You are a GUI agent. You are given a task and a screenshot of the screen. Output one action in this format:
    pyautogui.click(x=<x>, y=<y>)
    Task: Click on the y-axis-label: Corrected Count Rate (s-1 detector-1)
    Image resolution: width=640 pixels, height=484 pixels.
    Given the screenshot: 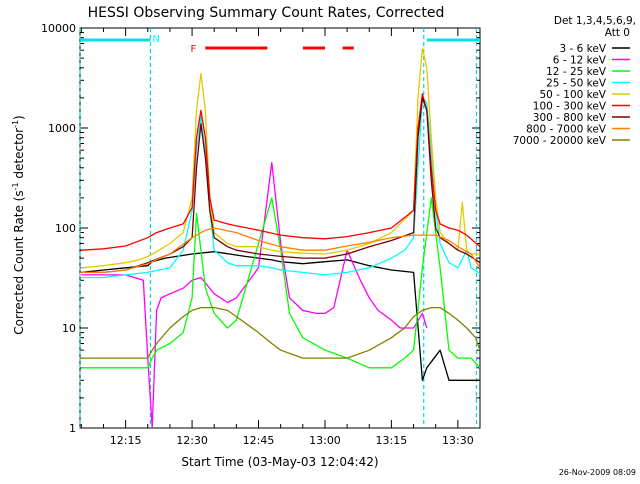 What is the action you would take?
    pyautogui.click(x=18, y=224)
    